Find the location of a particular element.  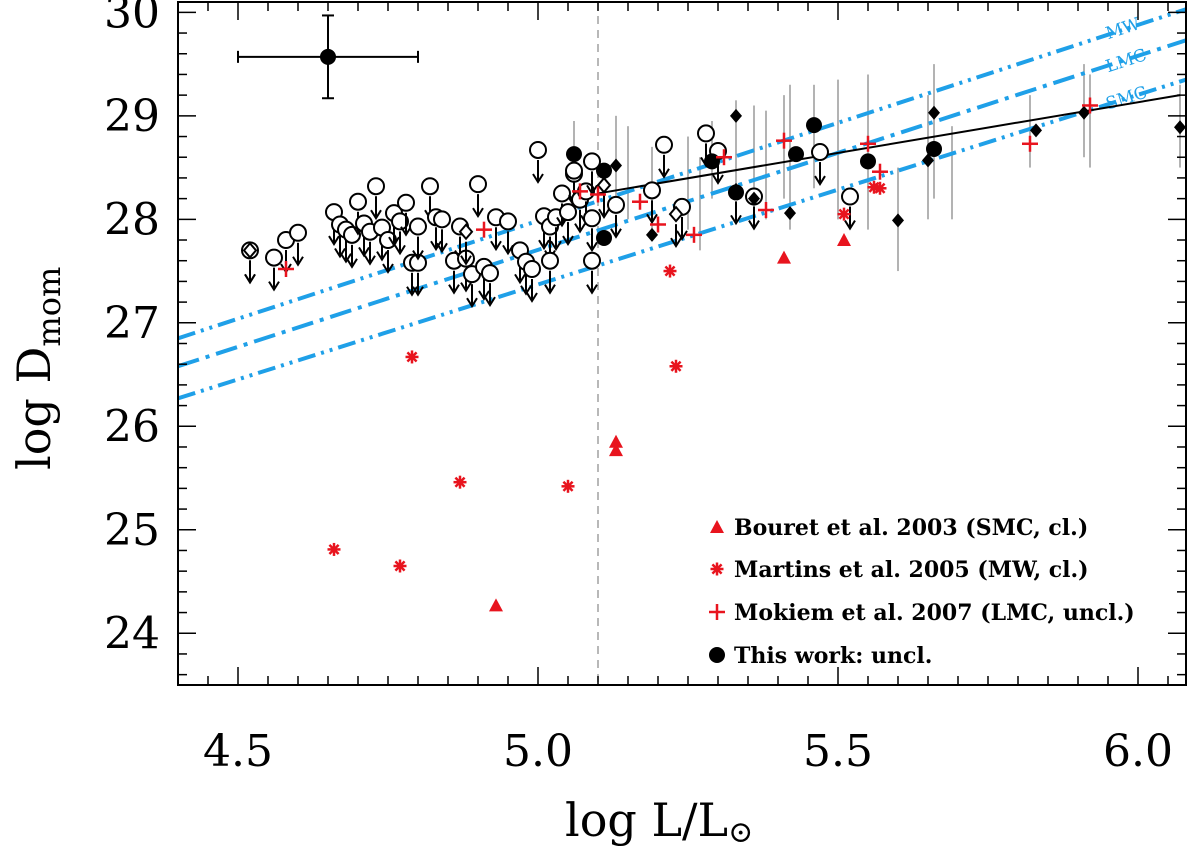

y-tick-label: 24 is located at coordinates (132, 633).